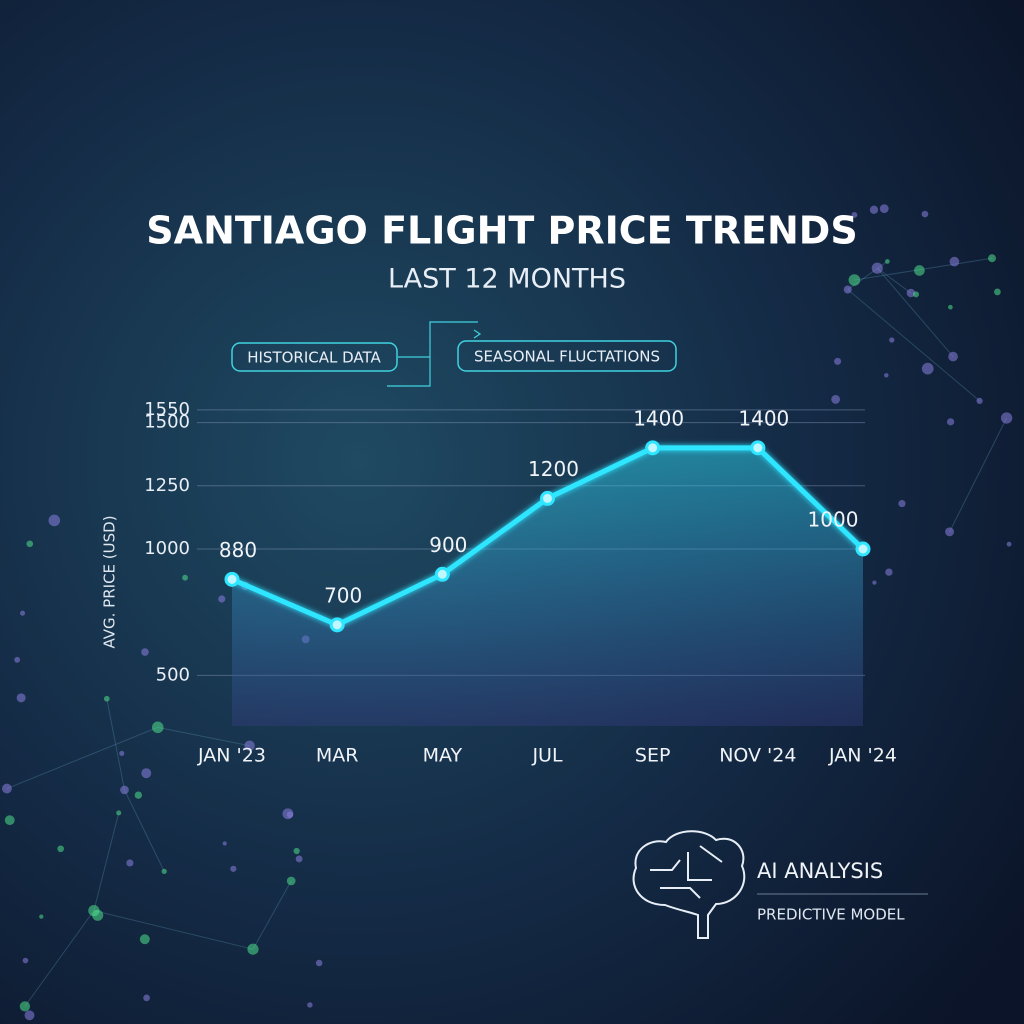 The width and height of the screenshot is (1024, 1024). Describe the element at coordinates (448, 545) in the screenshot. I see `data-label: 900` at that location.